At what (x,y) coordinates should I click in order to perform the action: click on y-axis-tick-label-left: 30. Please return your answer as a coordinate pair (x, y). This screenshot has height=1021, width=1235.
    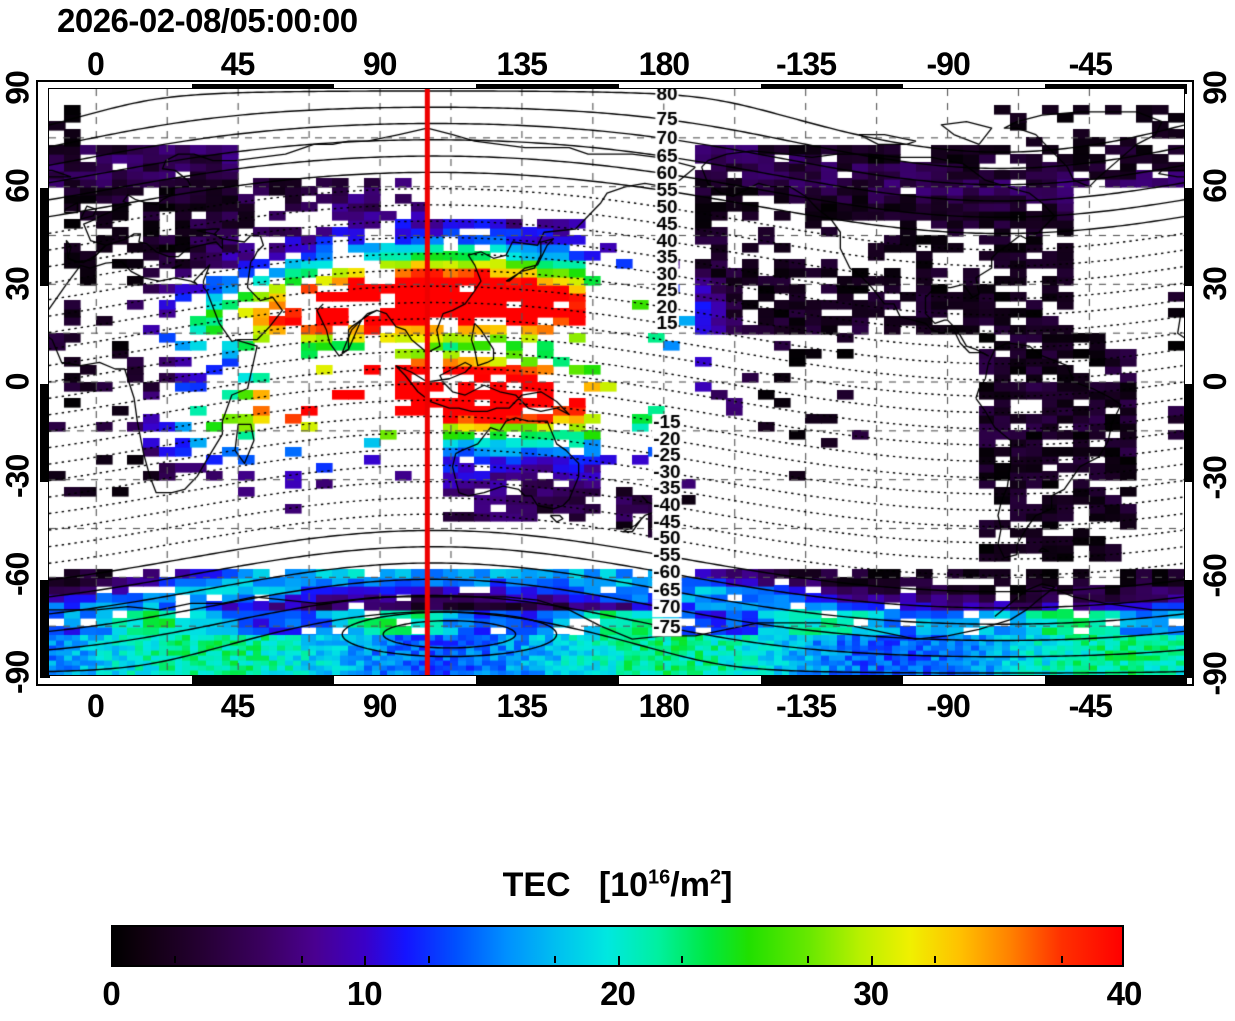
    Looking at the image, I should click on (18, 284).